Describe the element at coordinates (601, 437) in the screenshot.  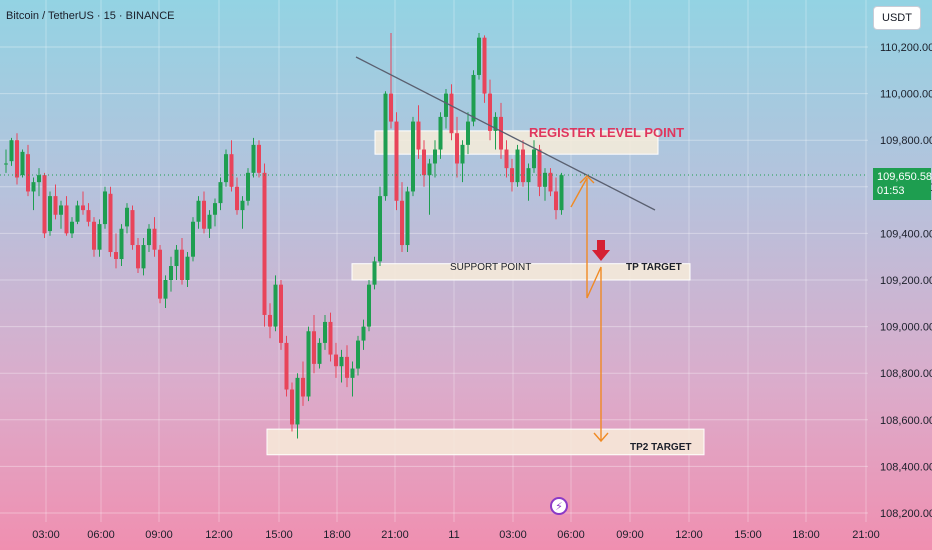
I see `tp2-arrowhead` at that location.